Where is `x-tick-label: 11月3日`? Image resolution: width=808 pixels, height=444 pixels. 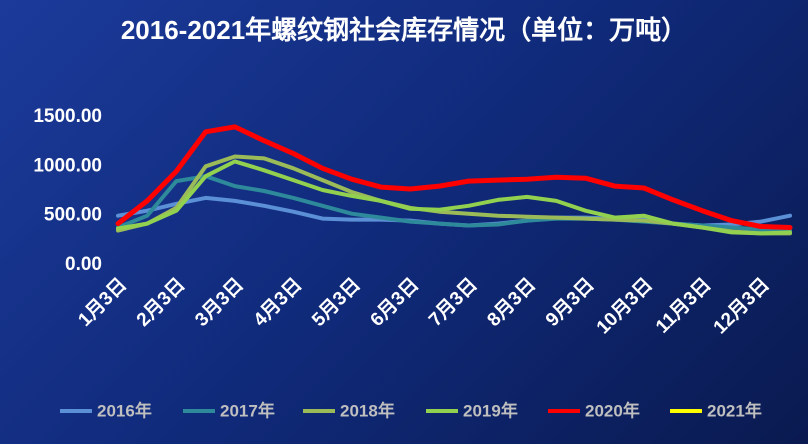
x-tick-label: 11月3日 is located at coordinates (683, 305).